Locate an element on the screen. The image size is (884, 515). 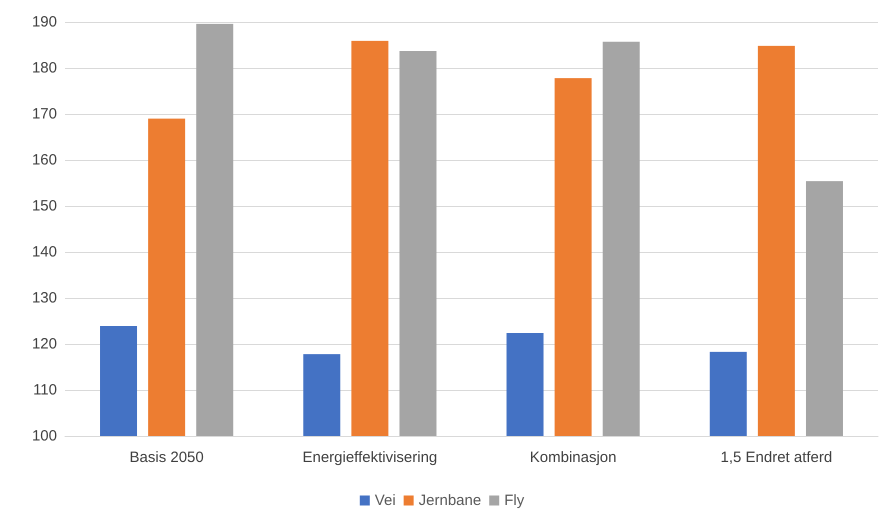
x-tick-label: Basis 2050 is located at coordinates (167, 457).